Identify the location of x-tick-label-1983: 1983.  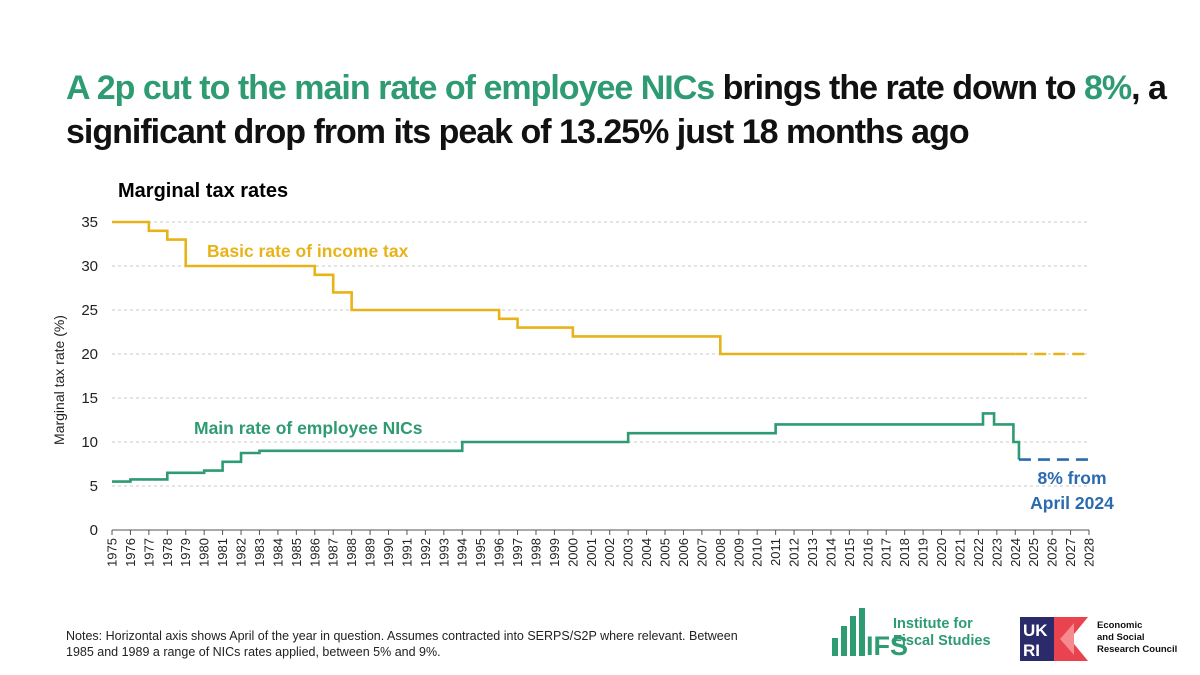
(259, 552).